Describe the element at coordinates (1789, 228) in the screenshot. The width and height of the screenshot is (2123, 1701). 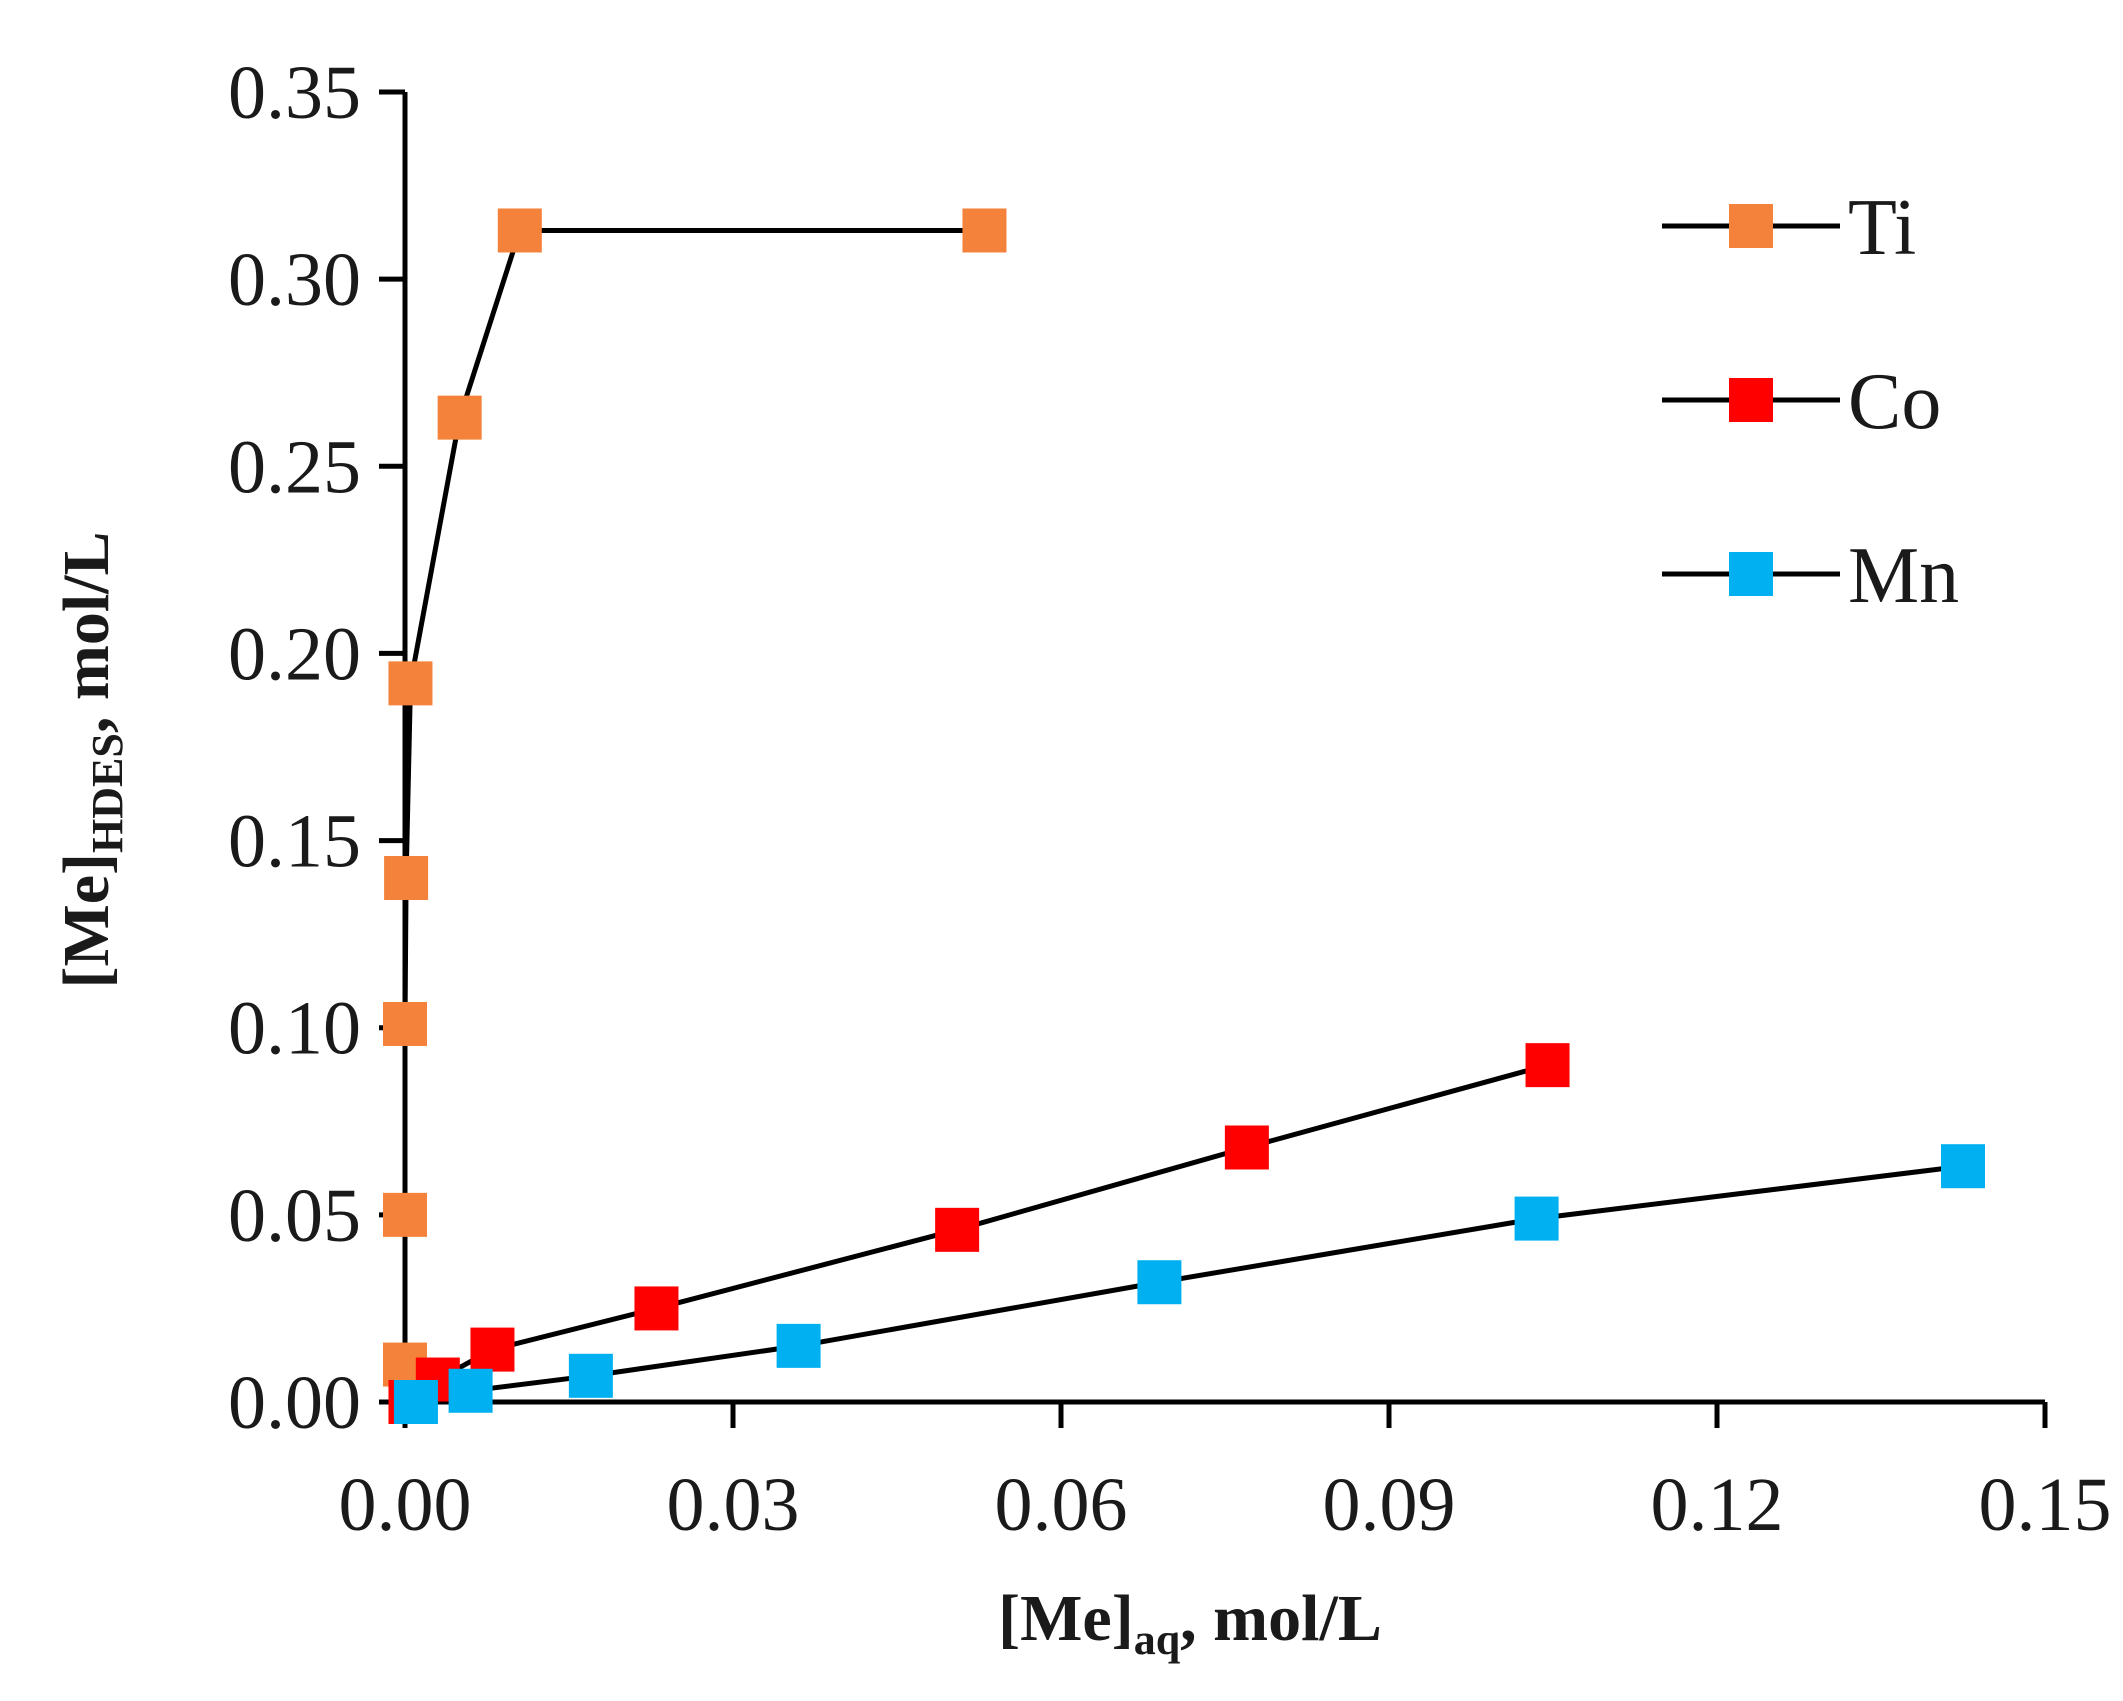
I see `legend-item-ti: Ti` at that location.